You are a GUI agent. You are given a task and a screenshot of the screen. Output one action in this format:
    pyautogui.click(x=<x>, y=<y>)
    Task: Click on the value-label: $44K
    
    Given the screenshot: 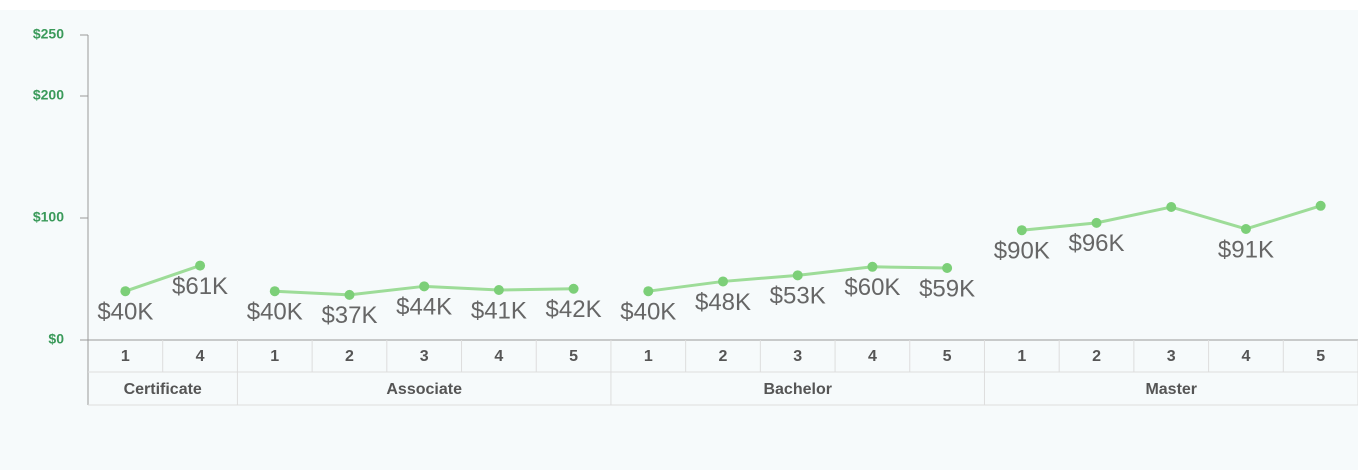 What is the action you would take?
    pyautogui.click(x=424, y=307)
    